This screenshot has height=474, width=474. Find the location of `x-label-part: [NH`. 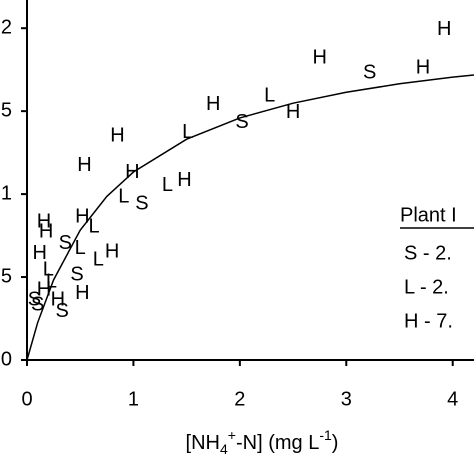

x-label-part: [NH is located at coordinates (203, 443).